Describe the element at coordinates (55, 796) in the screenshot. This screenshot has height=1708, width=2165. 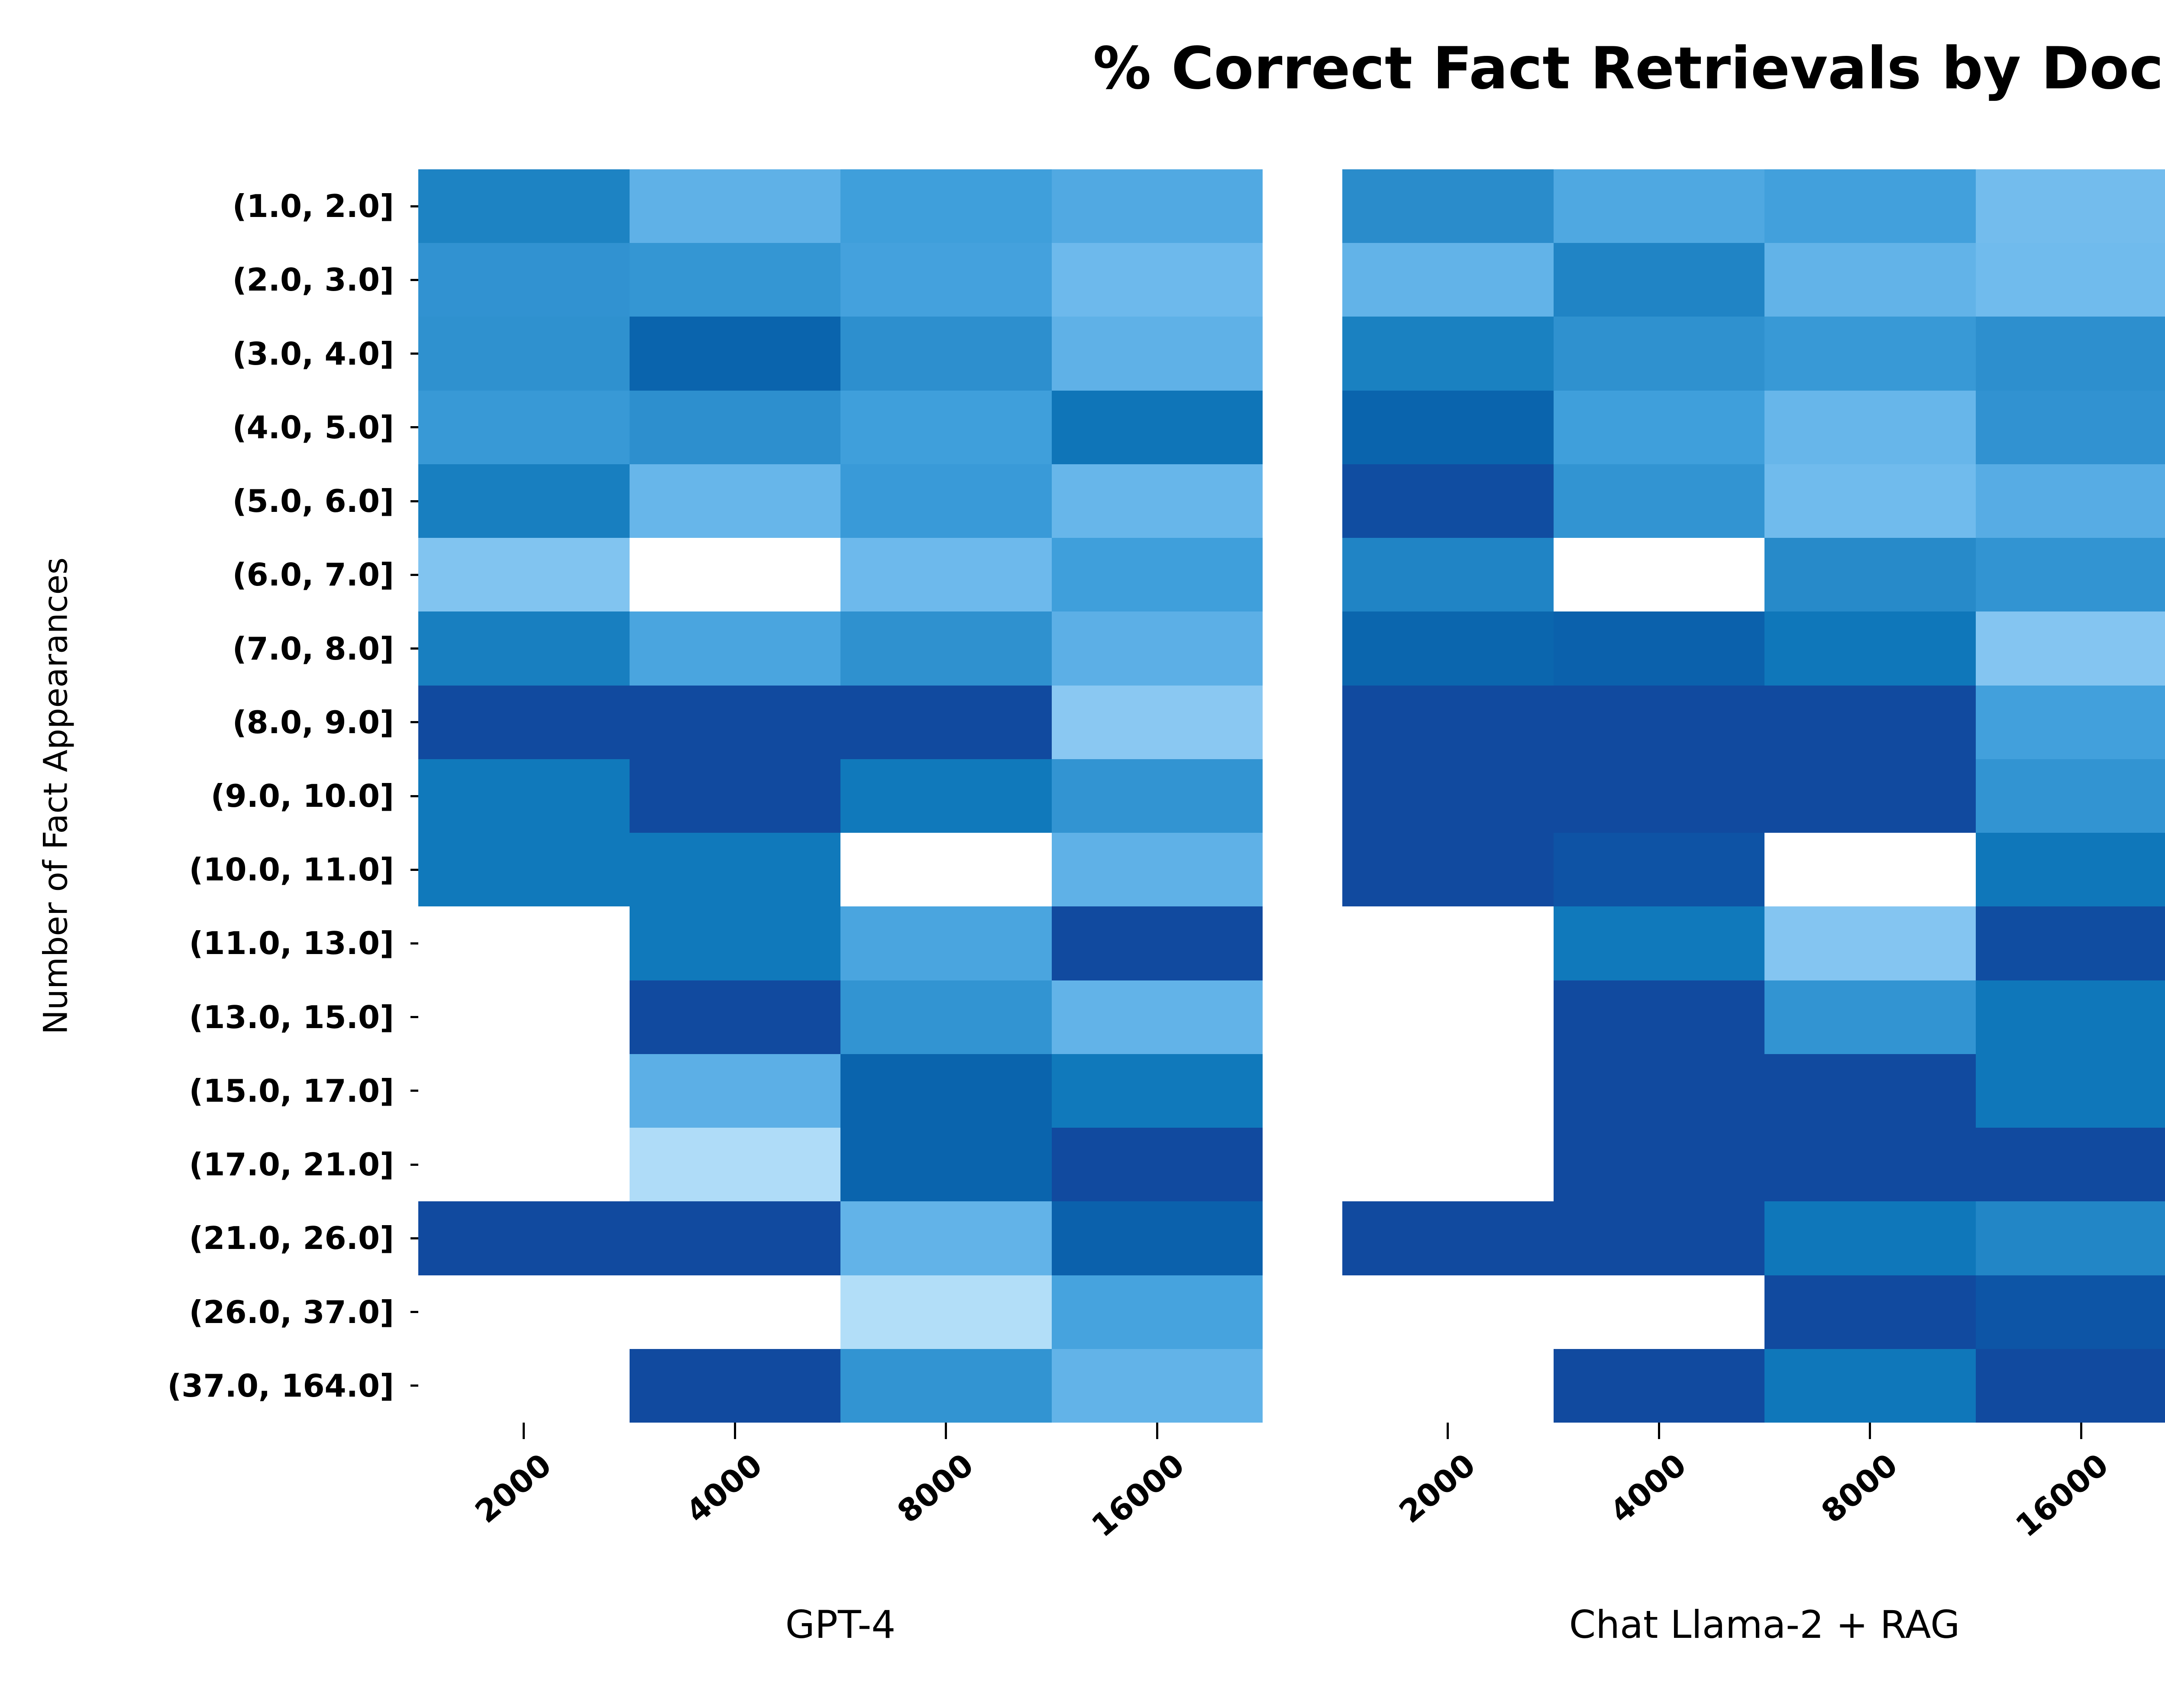
I see `y-axis-label: Number of Fact Appearances` at that location.